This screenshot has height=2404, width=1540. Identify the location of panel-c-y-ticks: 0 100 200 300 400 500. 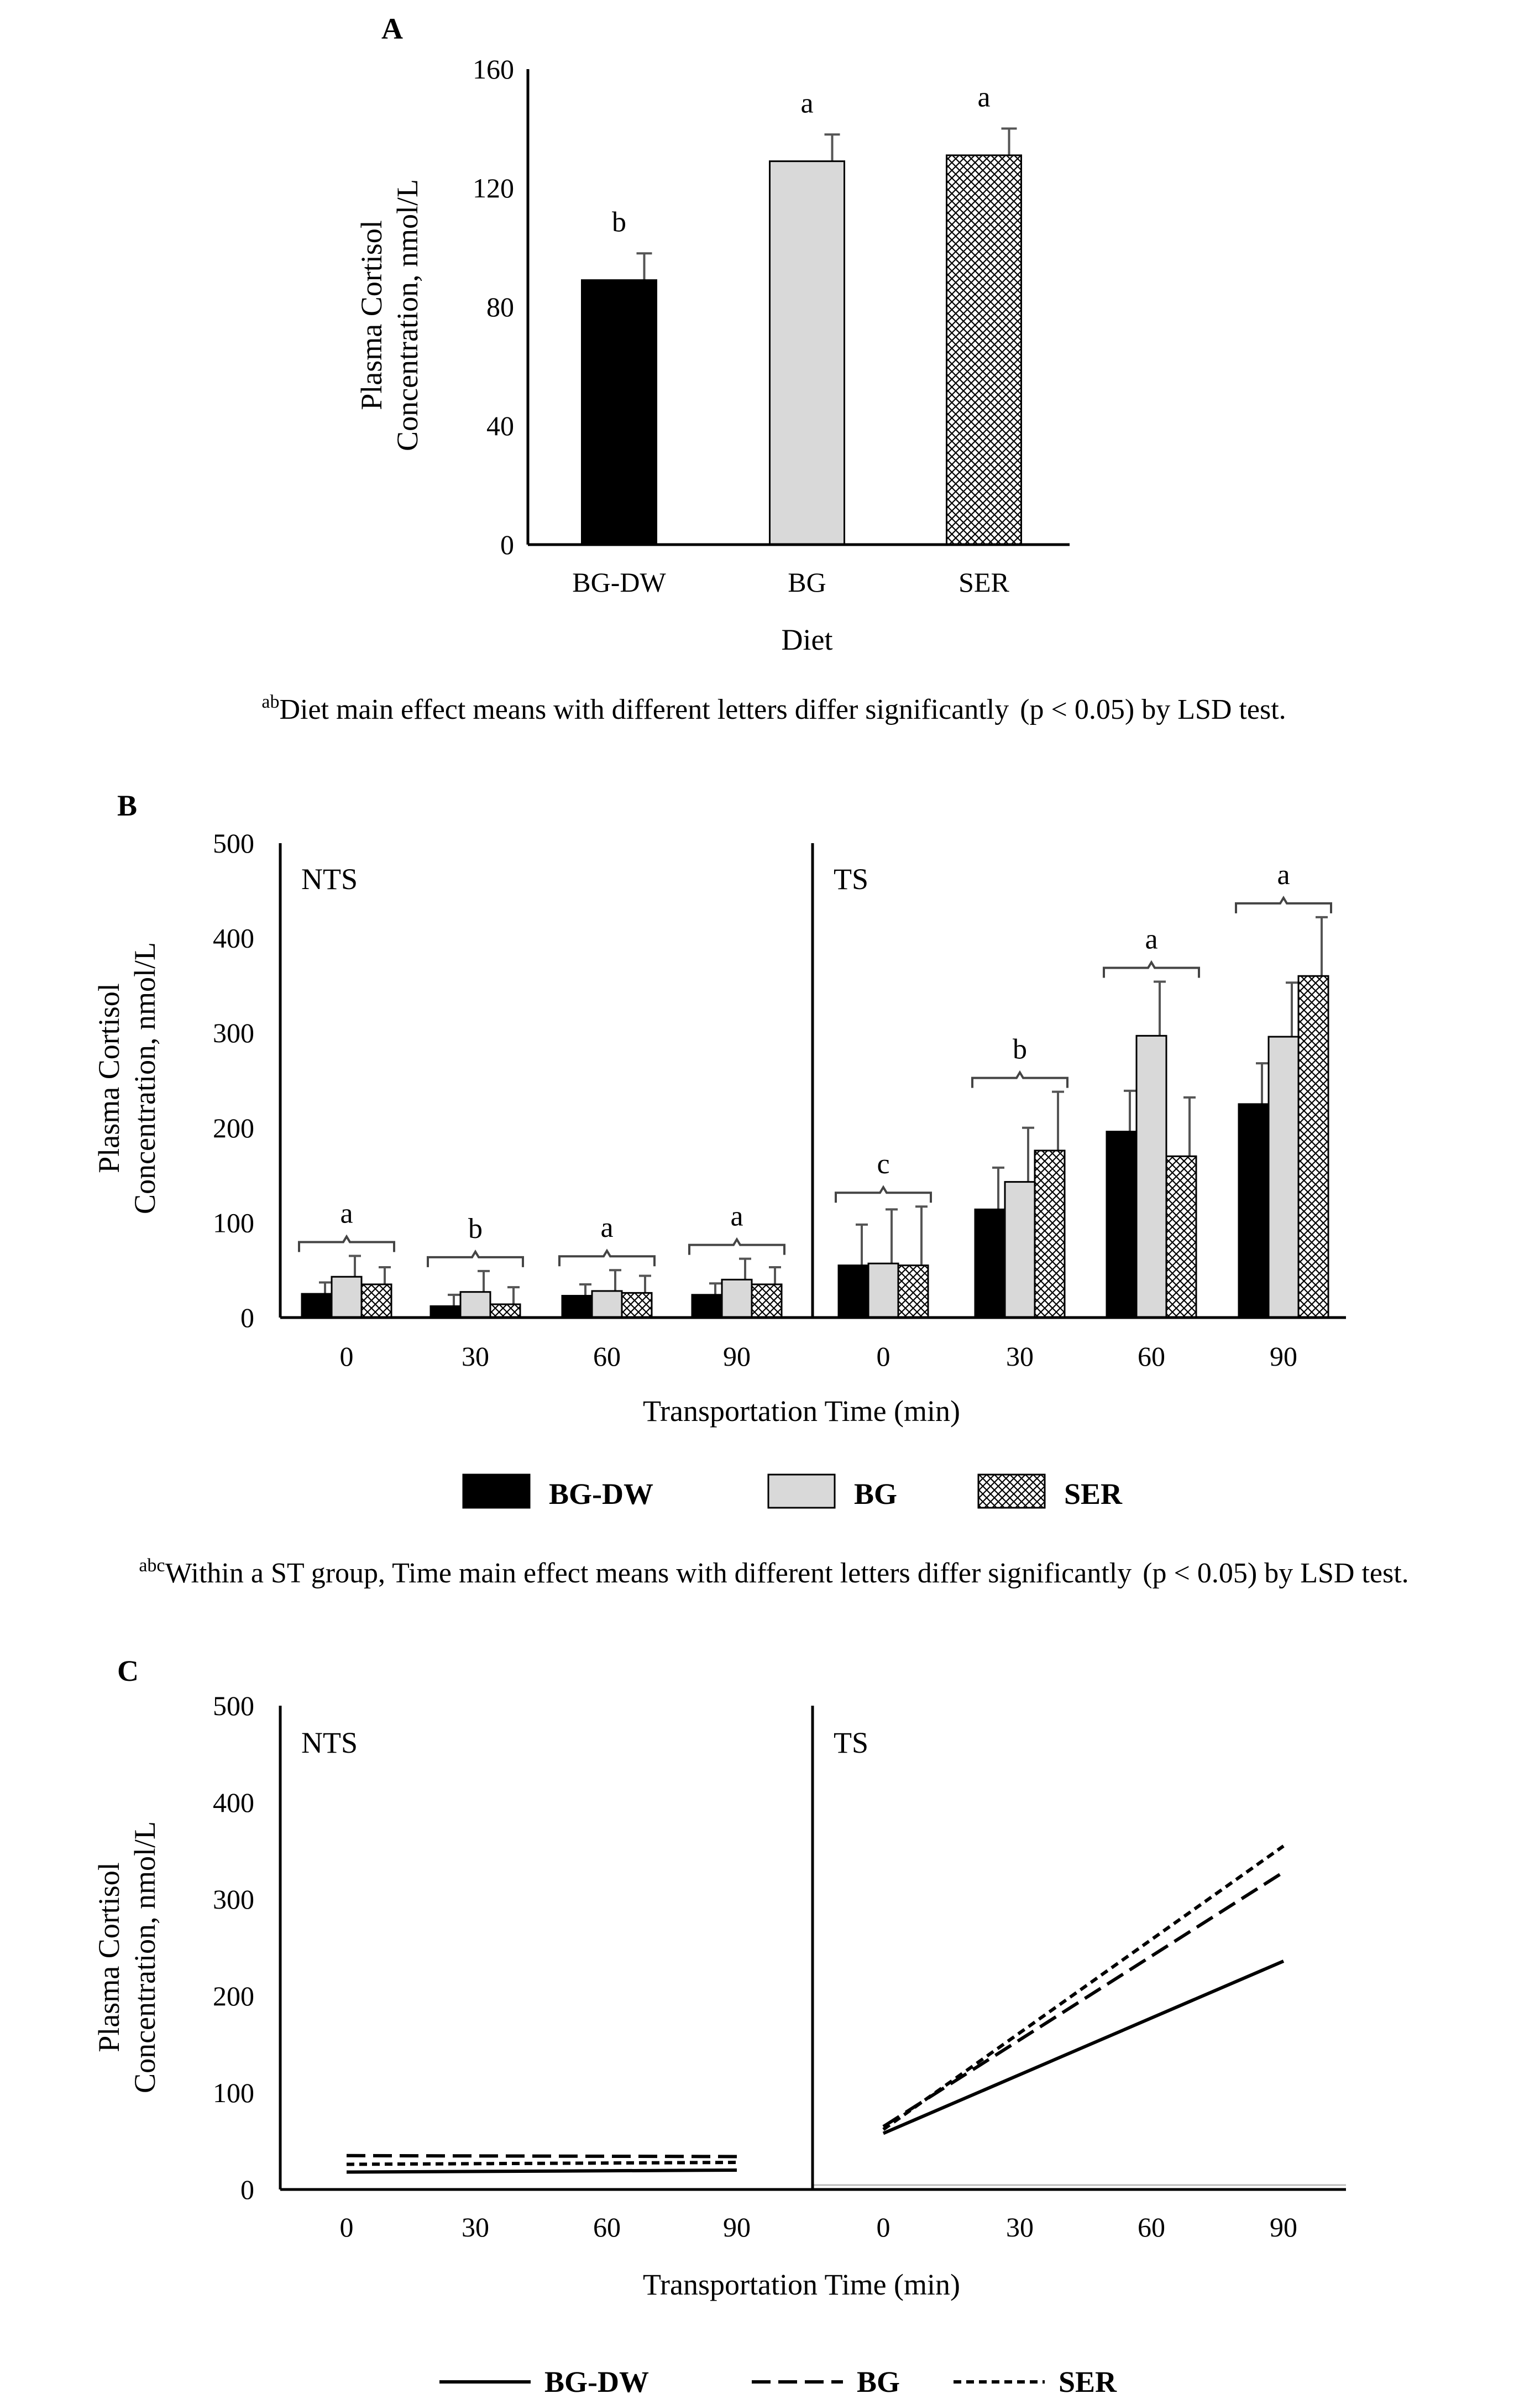
(233, 1947).